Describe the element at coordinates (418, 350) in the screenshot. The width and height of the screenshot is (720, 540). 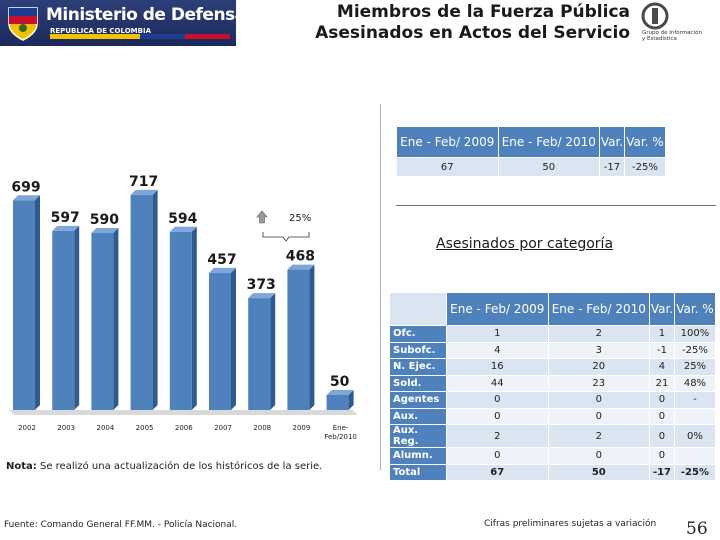
I see `category-label: Subofc.` at that location.